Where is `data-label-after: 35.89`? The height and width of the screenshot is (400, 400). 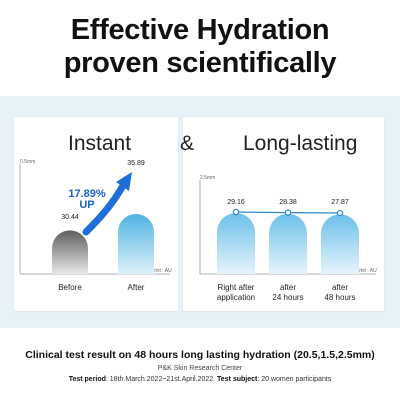
data-label-after: 35.89 is located at coordinates (136, 163).